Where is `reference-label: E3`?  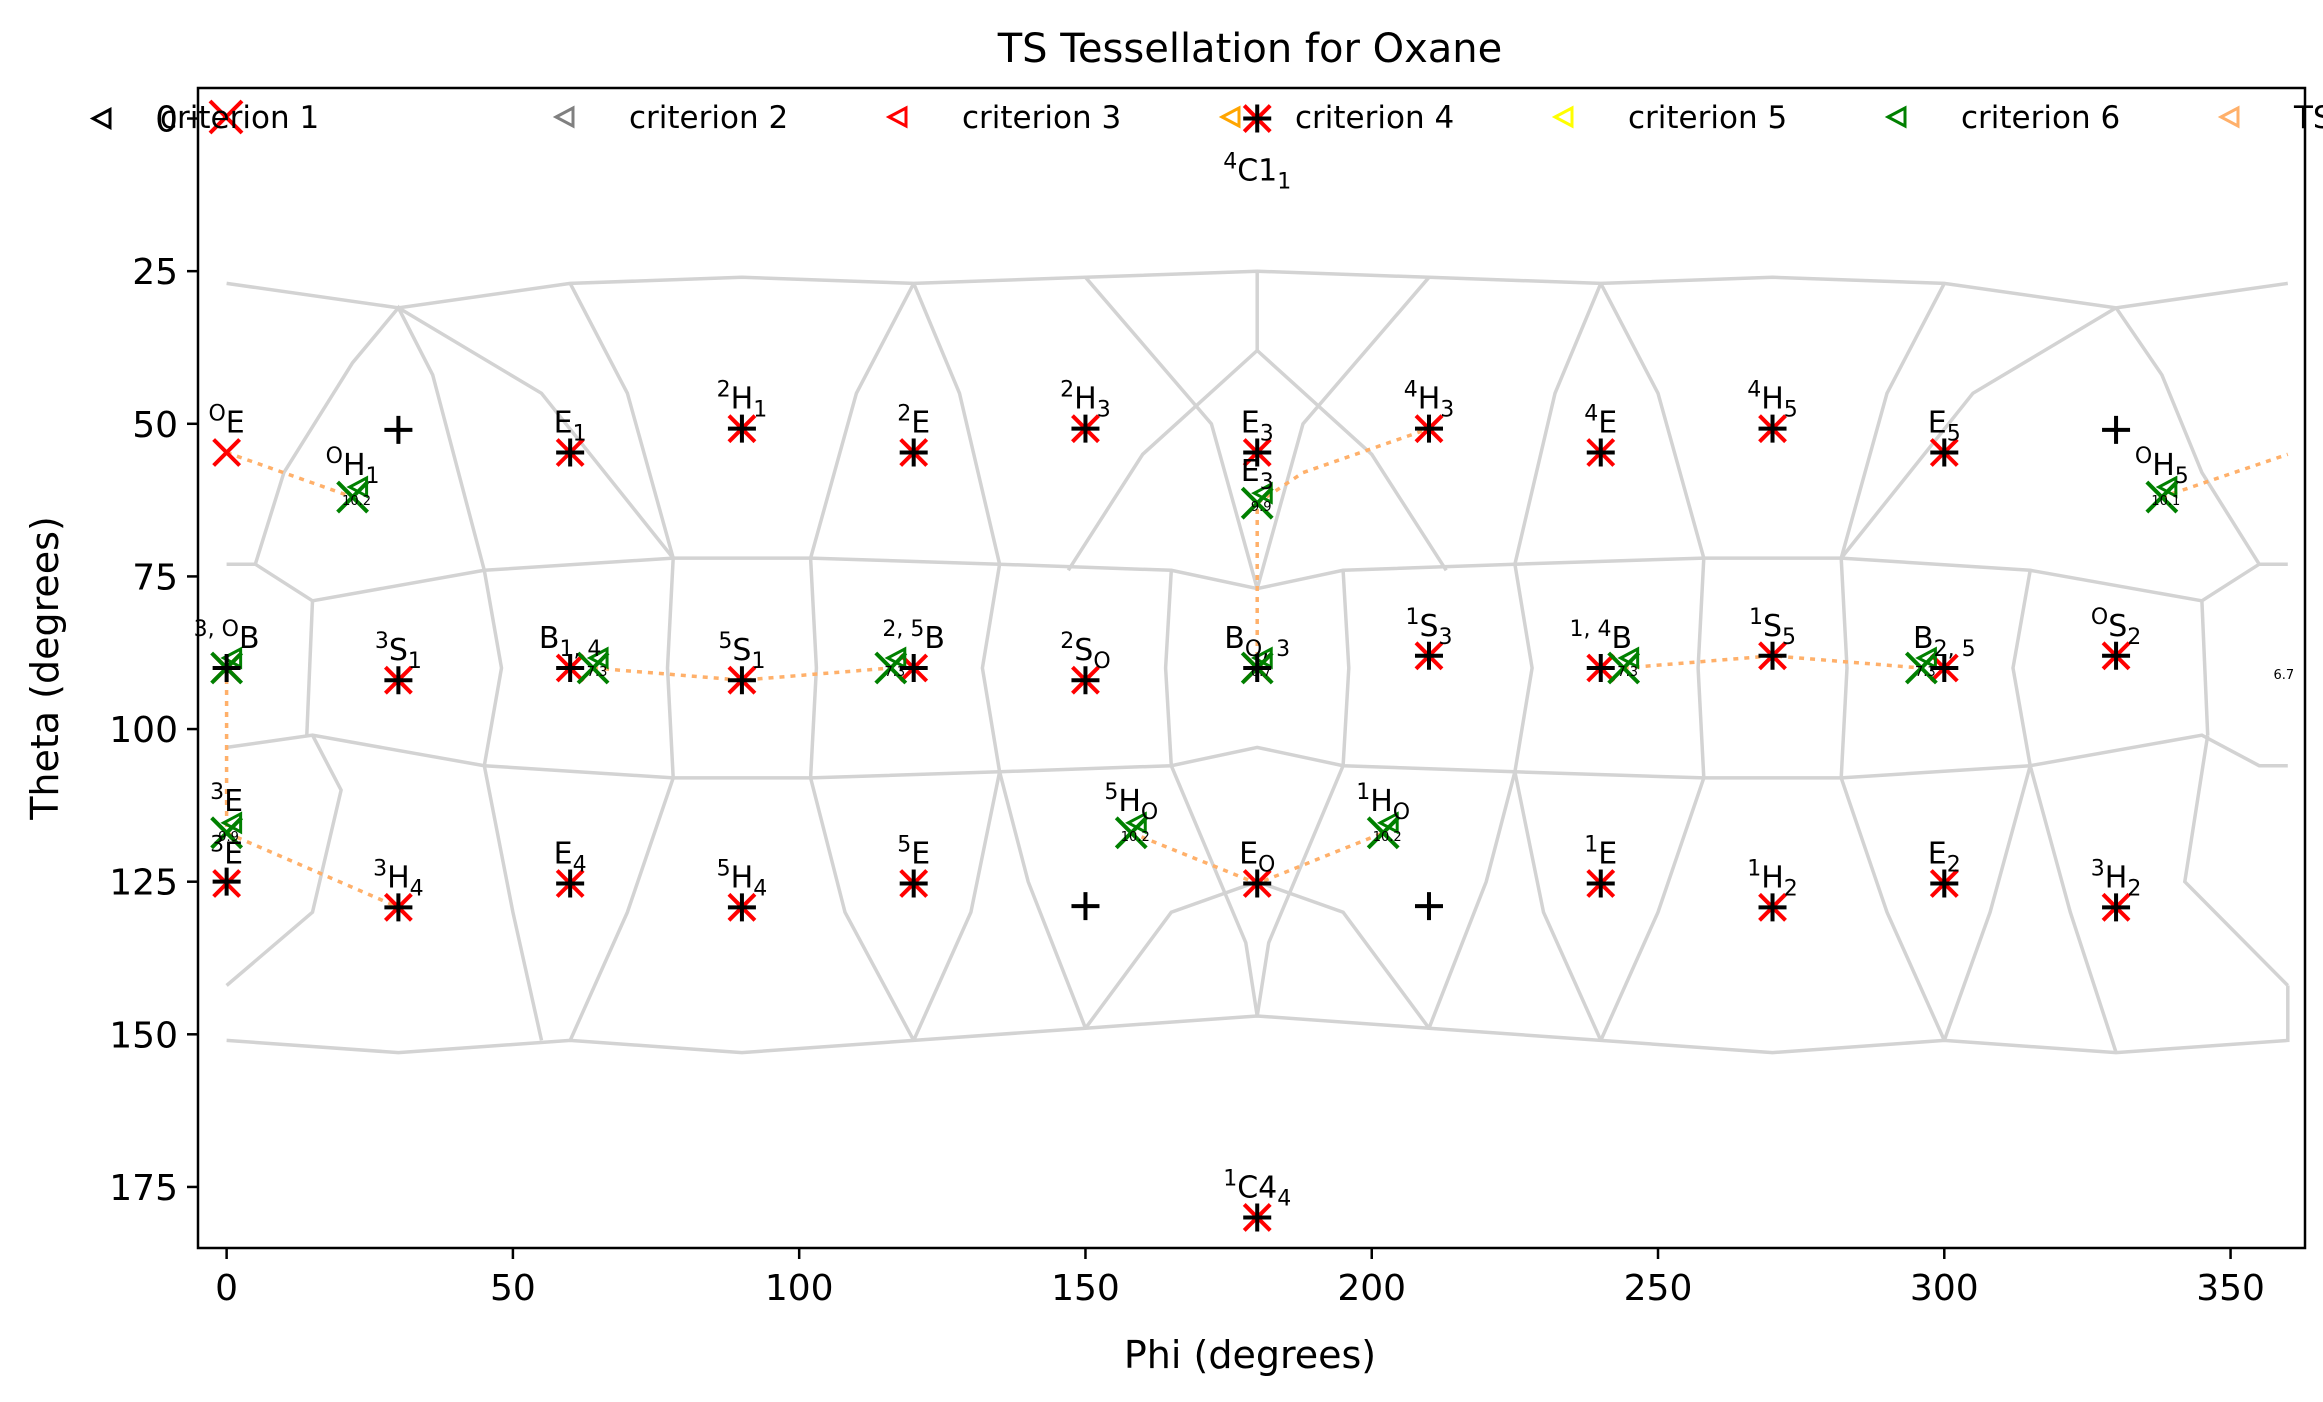 reference-label: E3 is located at coordinates (1257, 425).